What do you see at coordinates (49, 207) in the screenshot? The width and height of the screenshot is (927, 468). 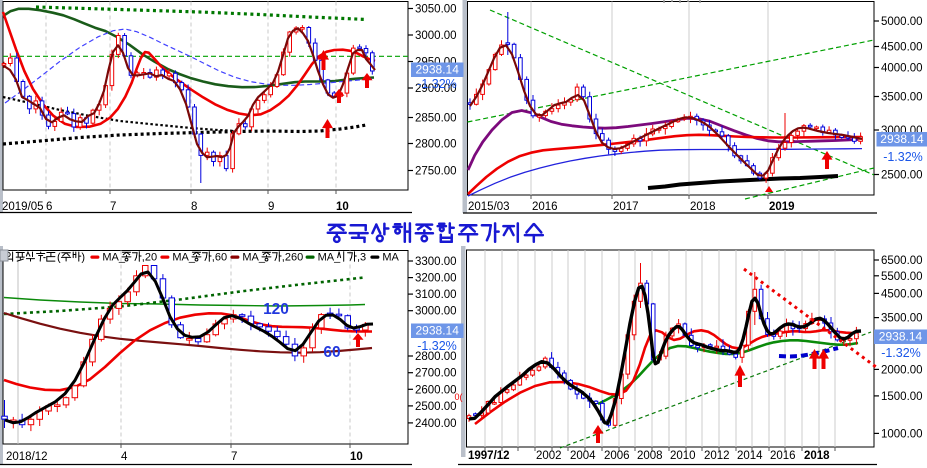 I see `svg-text: 6` at bounding box center [49, 207].